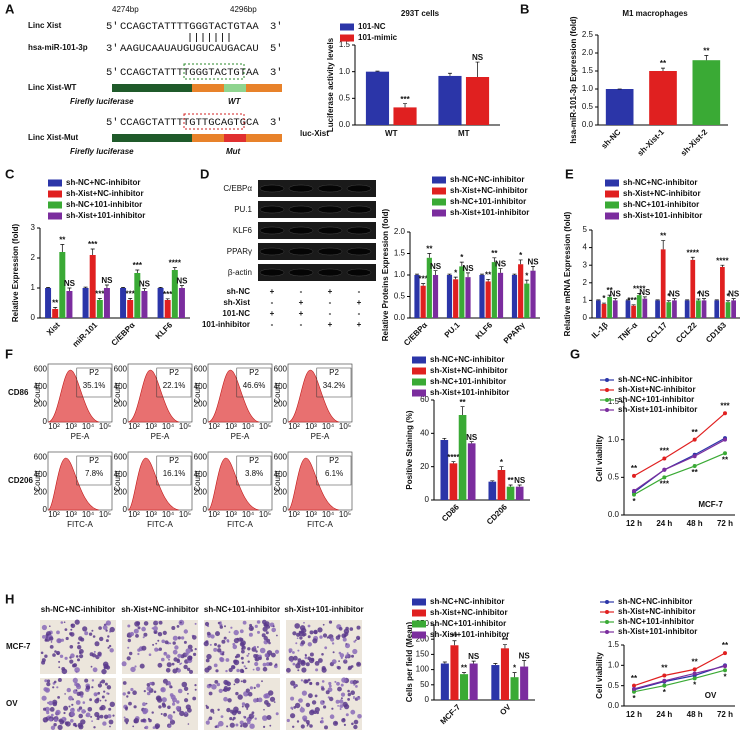 The image size is (745, 732). What do you see at coordinates (585, 282) in the screenshot?
I see `y-tick-label: 2` at bounding box center [585, 282].